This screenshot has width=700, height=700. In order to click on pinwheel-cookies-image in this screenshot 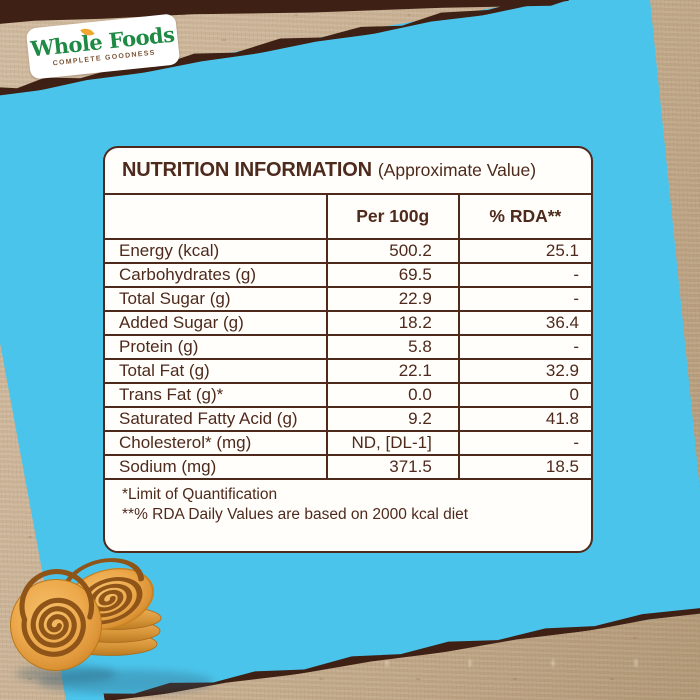, I will do `click(112, 623)`.